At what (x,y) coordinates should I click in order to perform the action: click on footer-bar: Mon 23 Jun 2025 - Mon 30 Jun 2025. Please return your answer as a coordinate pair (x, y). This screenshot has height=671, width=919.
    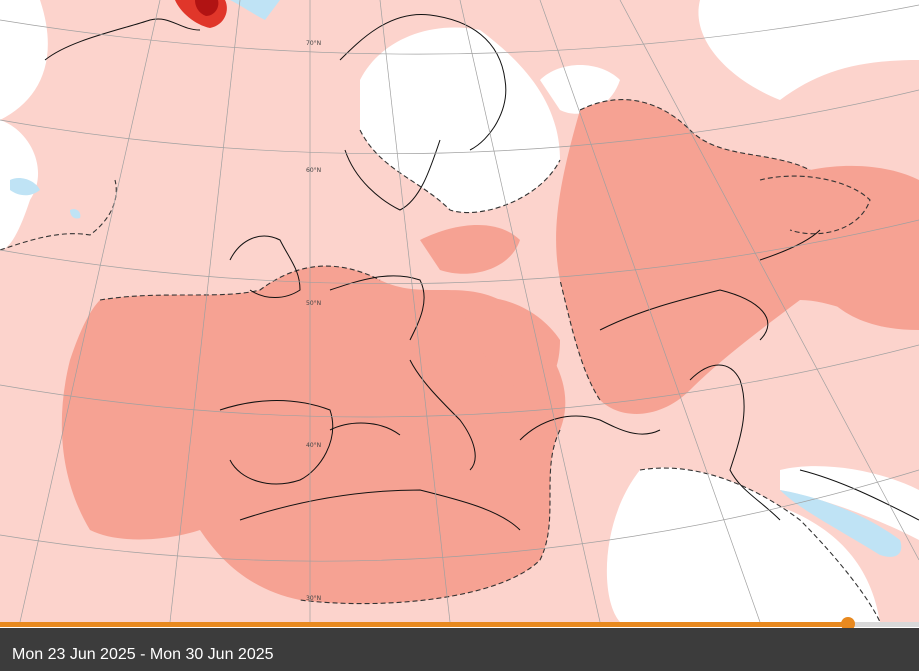
    Looking at the image, I should click on (459, 649).